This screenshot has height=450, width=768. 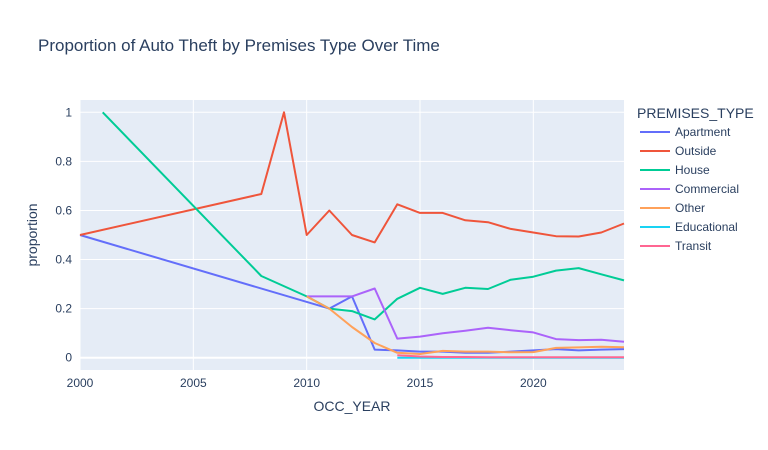 I want to click on y-tick-label: 1, so click(x=68, y=112).